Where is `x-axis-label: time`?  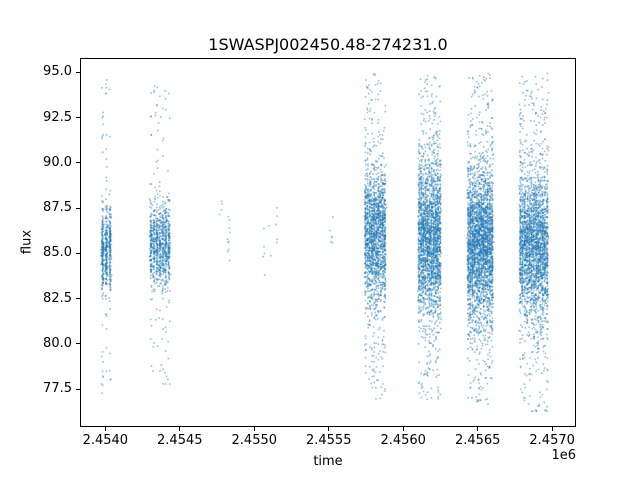
x-axis-label: time is located at coordinates (328, 461).